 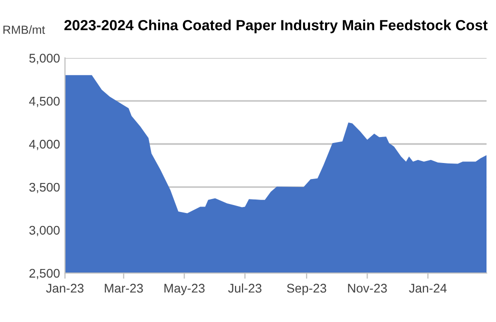 I want to click on x-tick-label: Jan-23, so click(x=65, y=288).